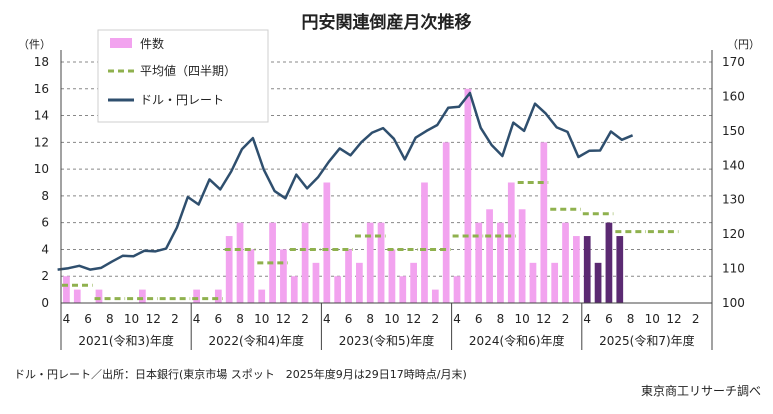  Describe the element at coordinates (41, 116) in the screenshot. I see `y-left-tick-label: 14` at that location.